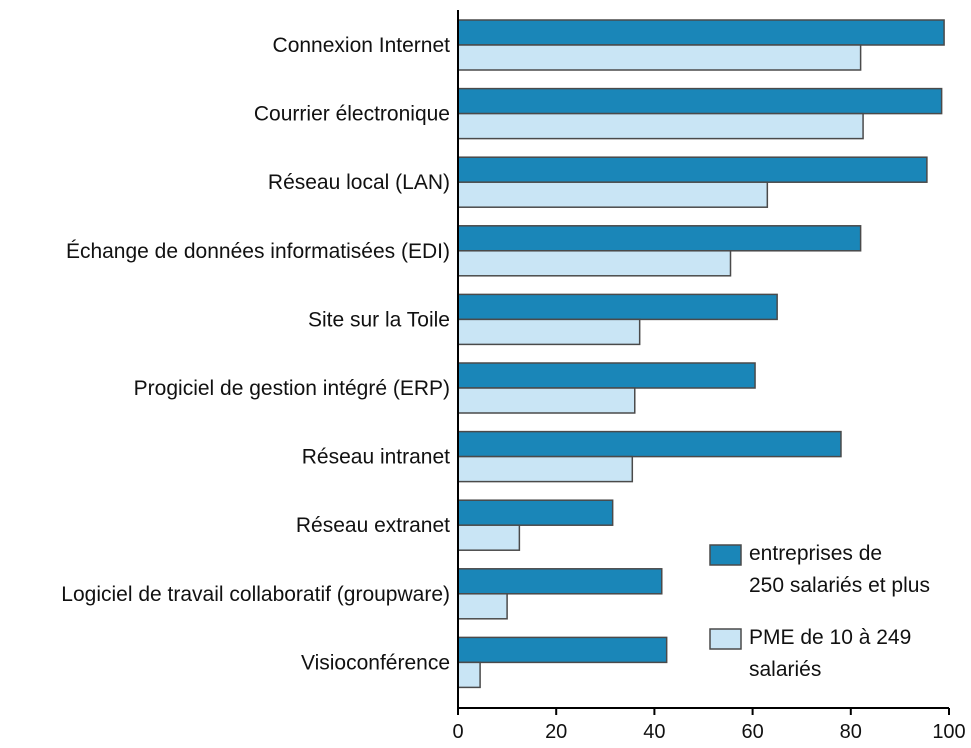  I want to click on category-label-1: Courrier électronique, so click(352, 114).